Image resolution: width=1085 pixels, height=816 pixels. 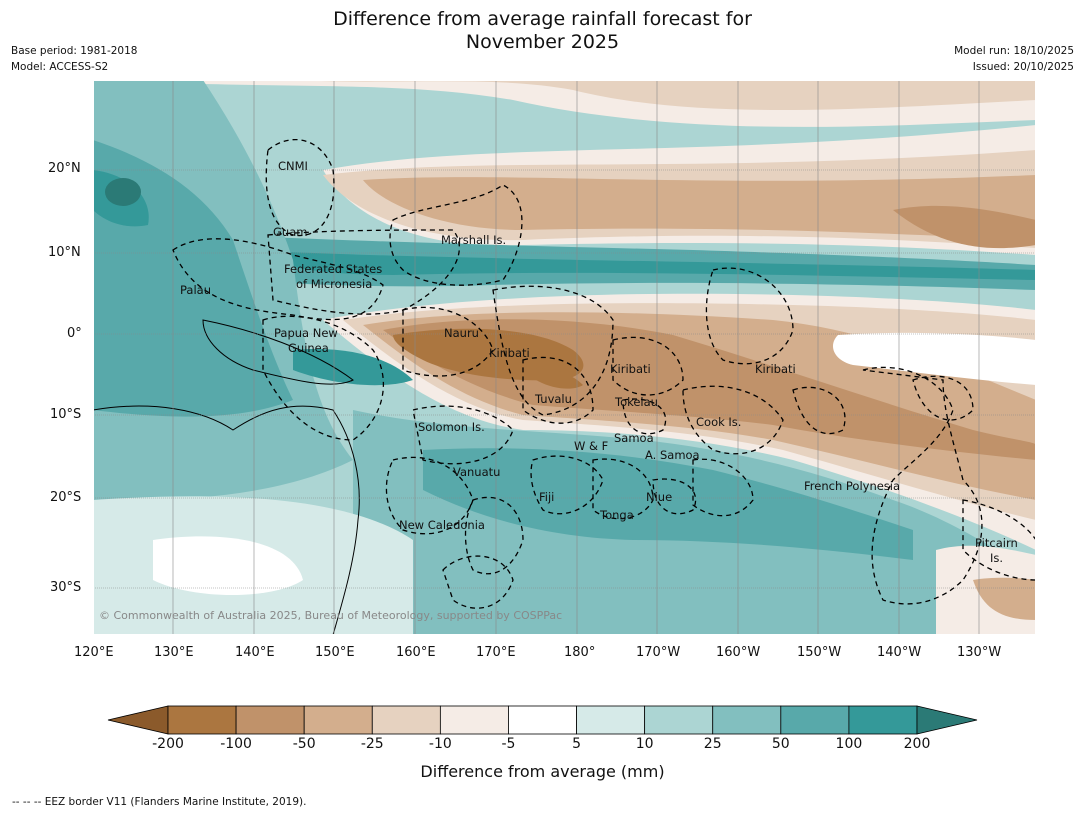 What do you see at coordinates (634, 438) in the screenshot?
I see `place-label: Samoa` at bounding box center [634, 438].